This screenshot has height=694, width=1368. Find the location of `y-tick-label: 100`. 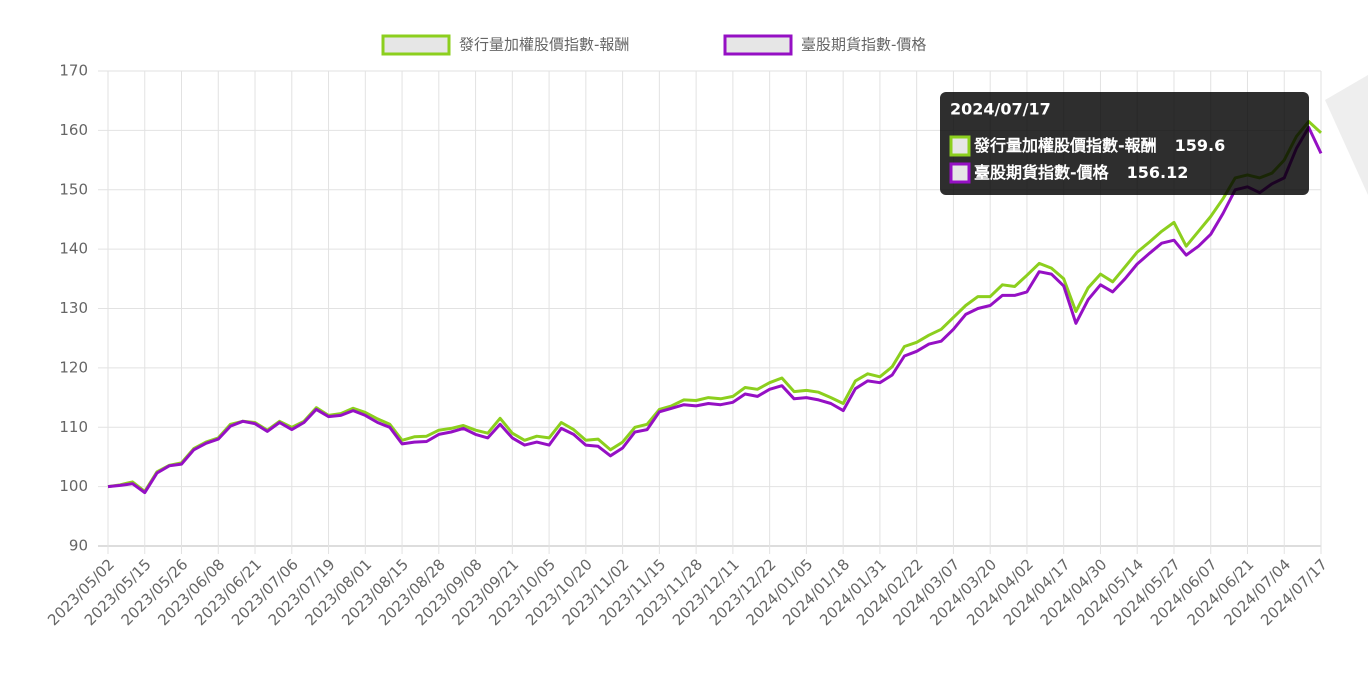

y-tick-label: 100 is located at coordinates (73, 486).